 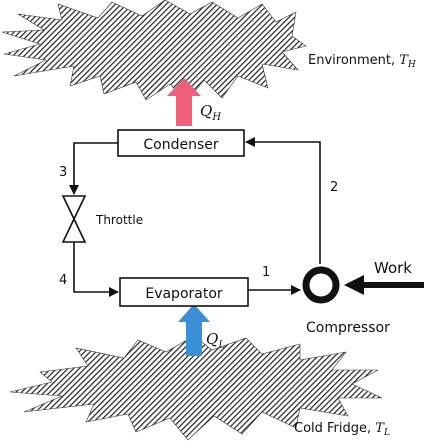 I want to click on state-point-1: 1, so click(x=266, y=272).